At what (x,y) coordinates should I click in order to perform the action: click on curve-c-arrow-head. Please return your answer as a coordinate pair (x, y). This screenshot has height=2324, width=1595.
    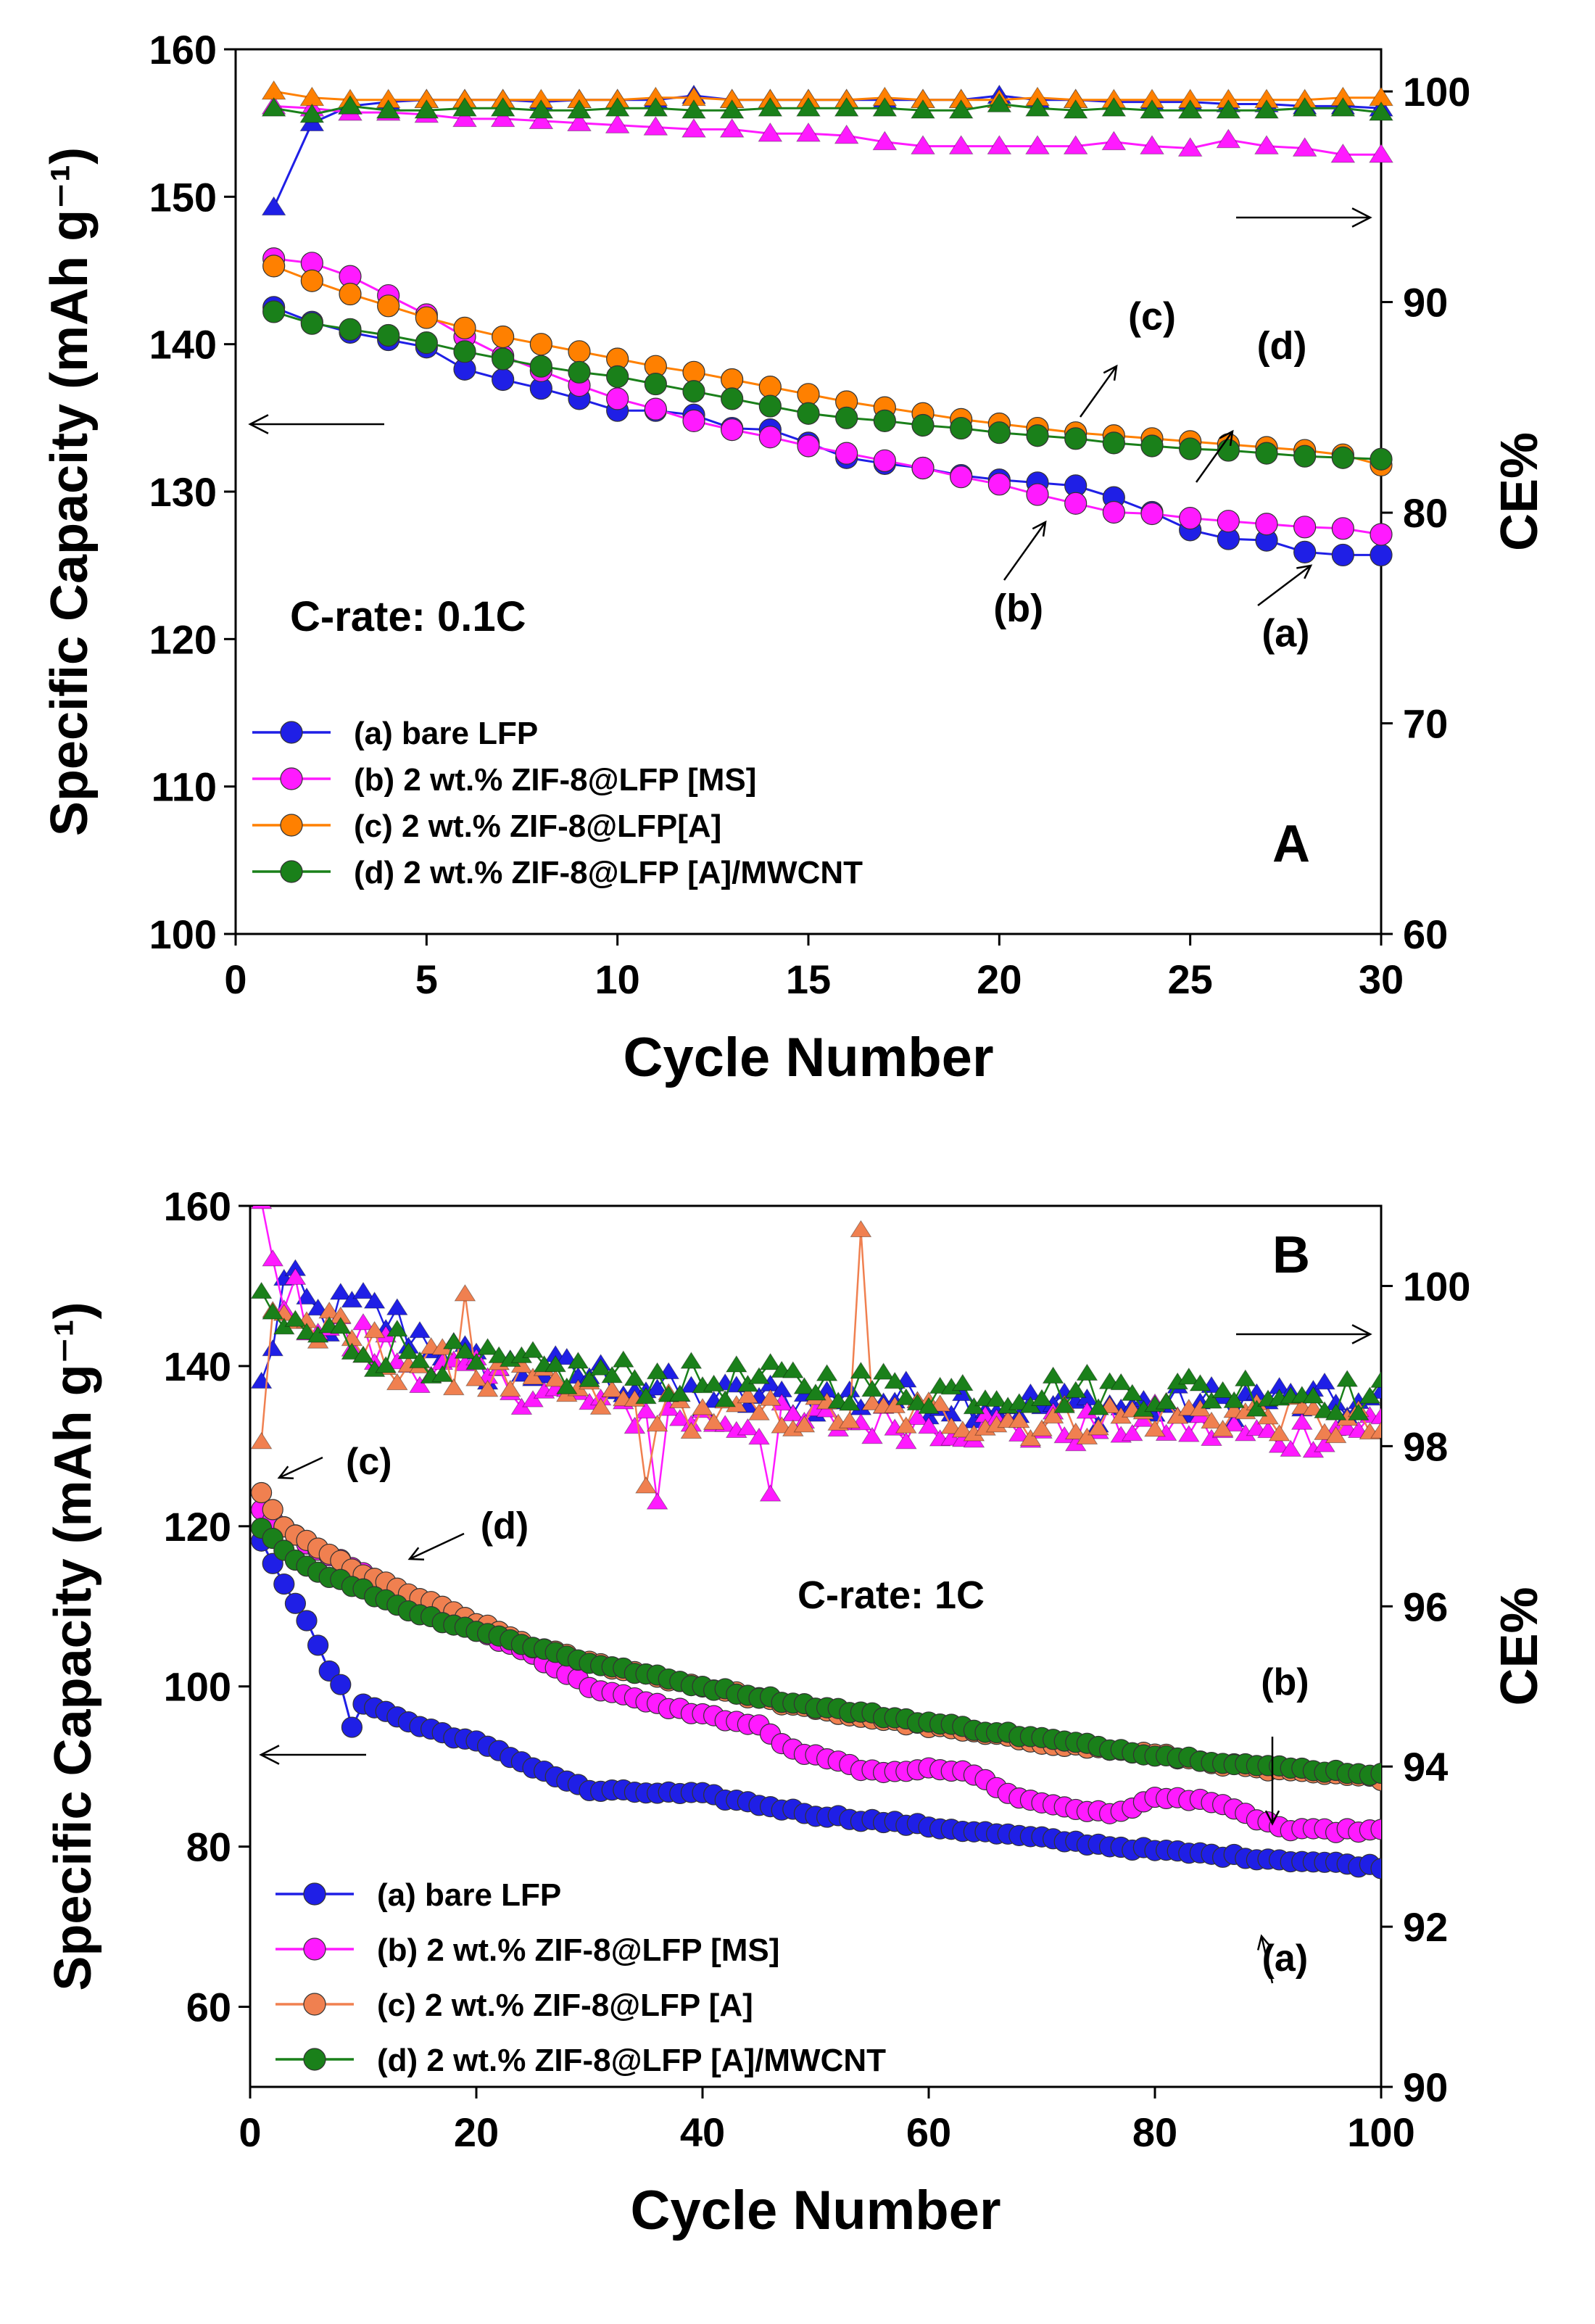
    Looking at the image, I should click on (1110, 372).